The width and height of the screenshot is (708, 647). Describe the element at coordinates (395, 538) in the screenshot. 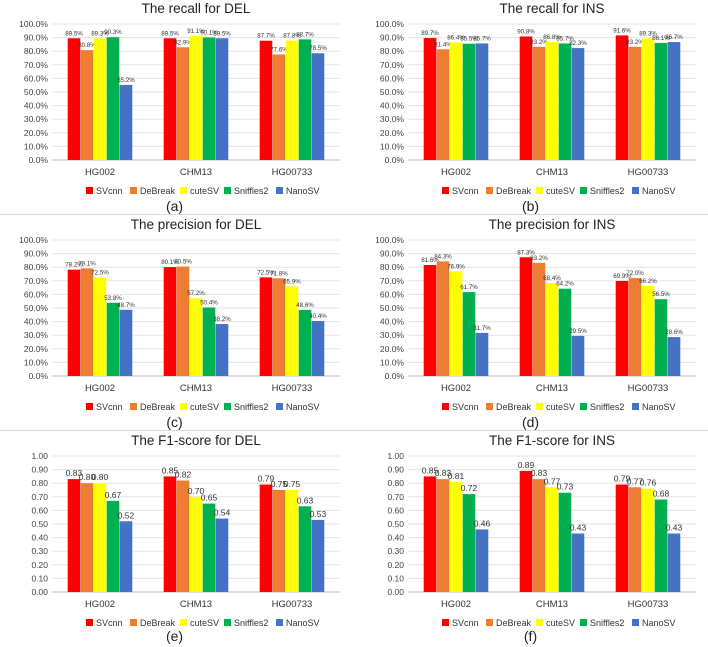

I see `y-tick-label: 0.40` at that location.